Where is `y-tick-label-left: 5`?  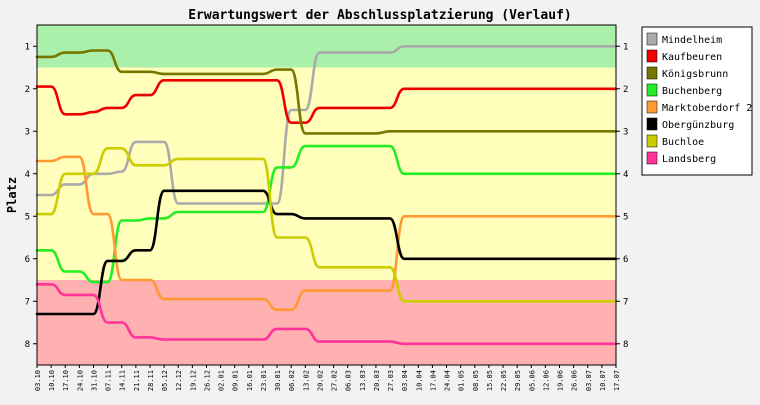
y-tick-label-left: 5 is located at coordinates (27, 217).